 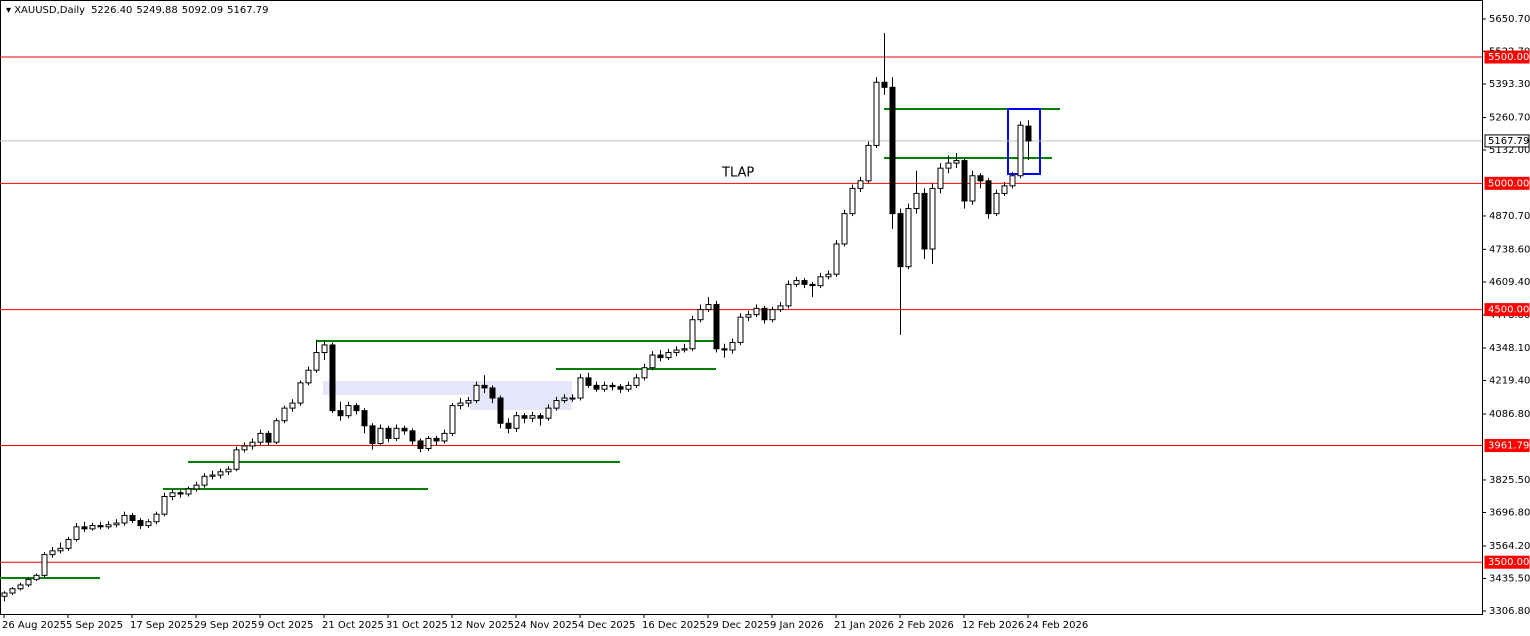 What do you see at coordinates (738, 625) in the screenshot?
I see `x-tick-label: 29 Dec 2025` at bounding box center [738, 625].